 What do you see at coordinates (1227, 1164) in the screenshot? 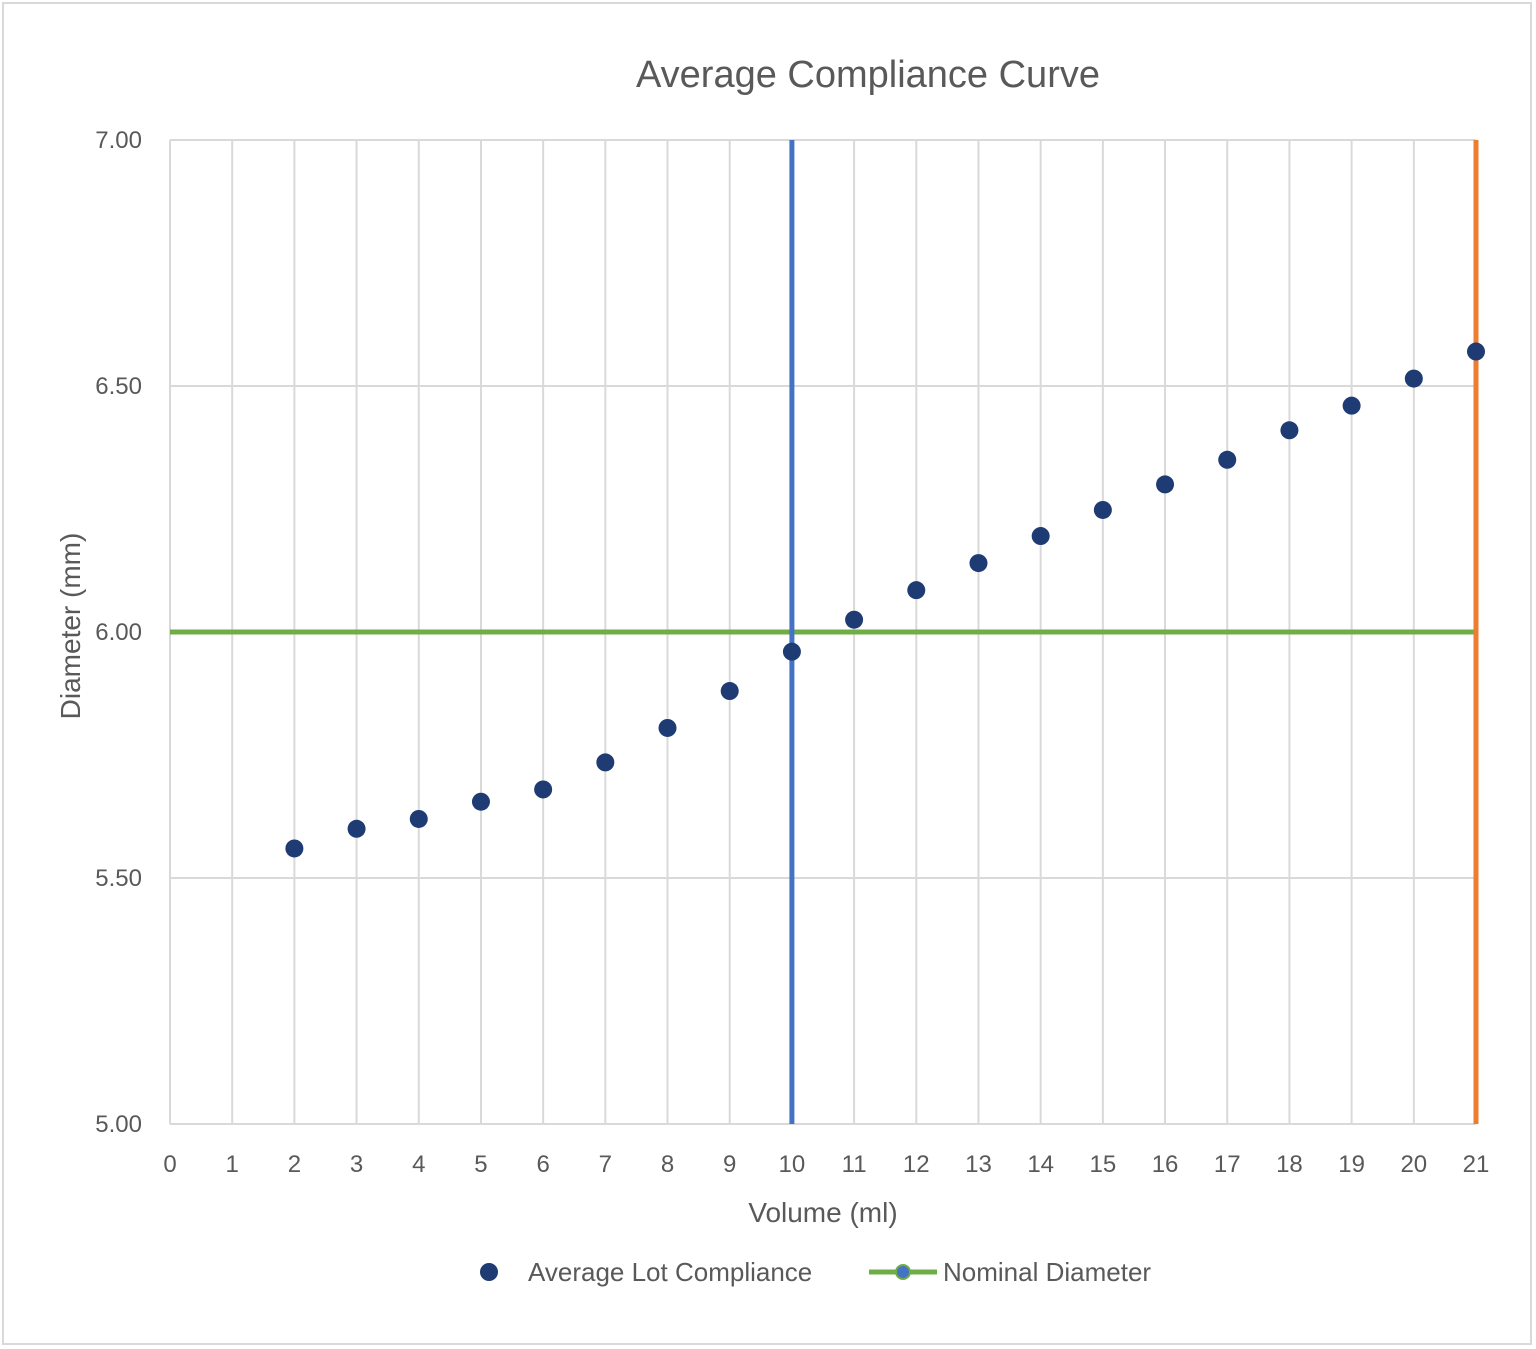
I see `x-tick-label: 17` at bounding box center [1227, 1164].